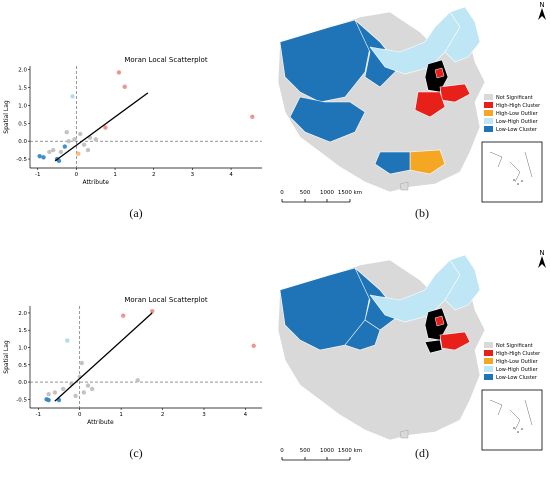 The width and height of the screenshot is (550, 484). Describe the element at coordinates (136, 213) in the screenshot. I see `caption-a: (a)` at that location.